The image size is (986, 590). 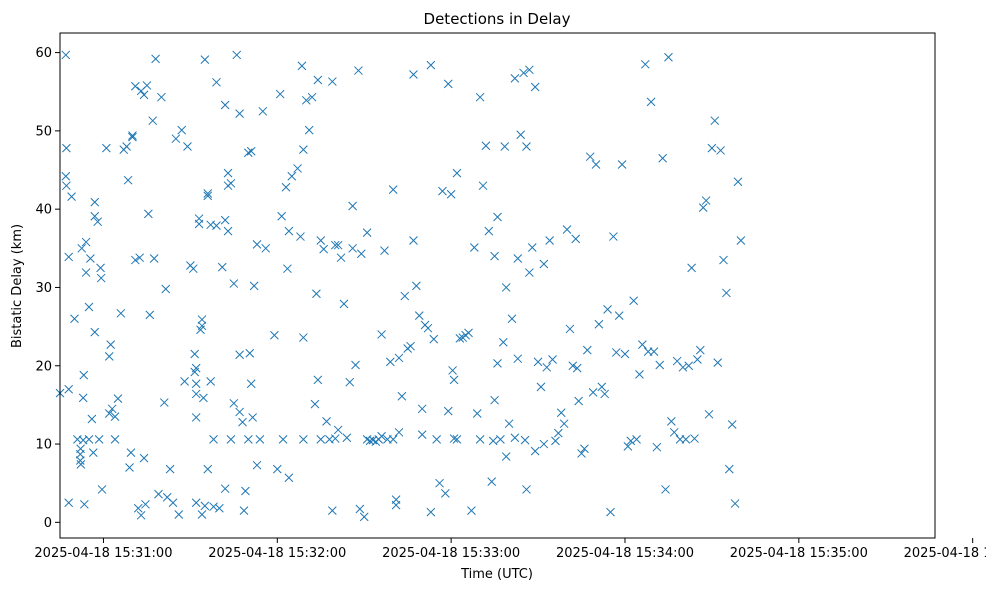 I want to click on y-tick-label: 10, so click(x=43, y=445).